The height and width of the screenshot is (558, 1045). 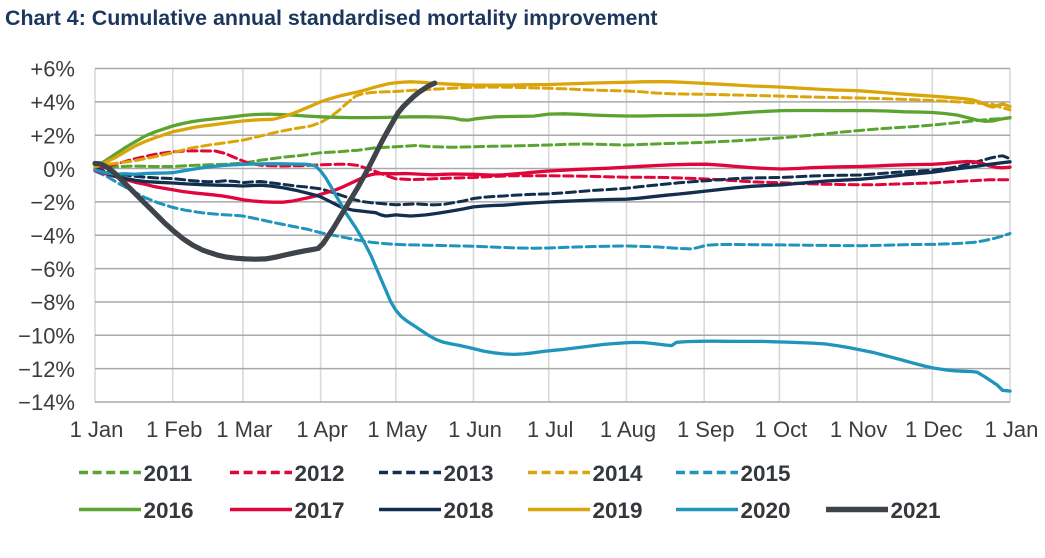 I want to click on svg-text: 2013, so click(x=469, y=473).